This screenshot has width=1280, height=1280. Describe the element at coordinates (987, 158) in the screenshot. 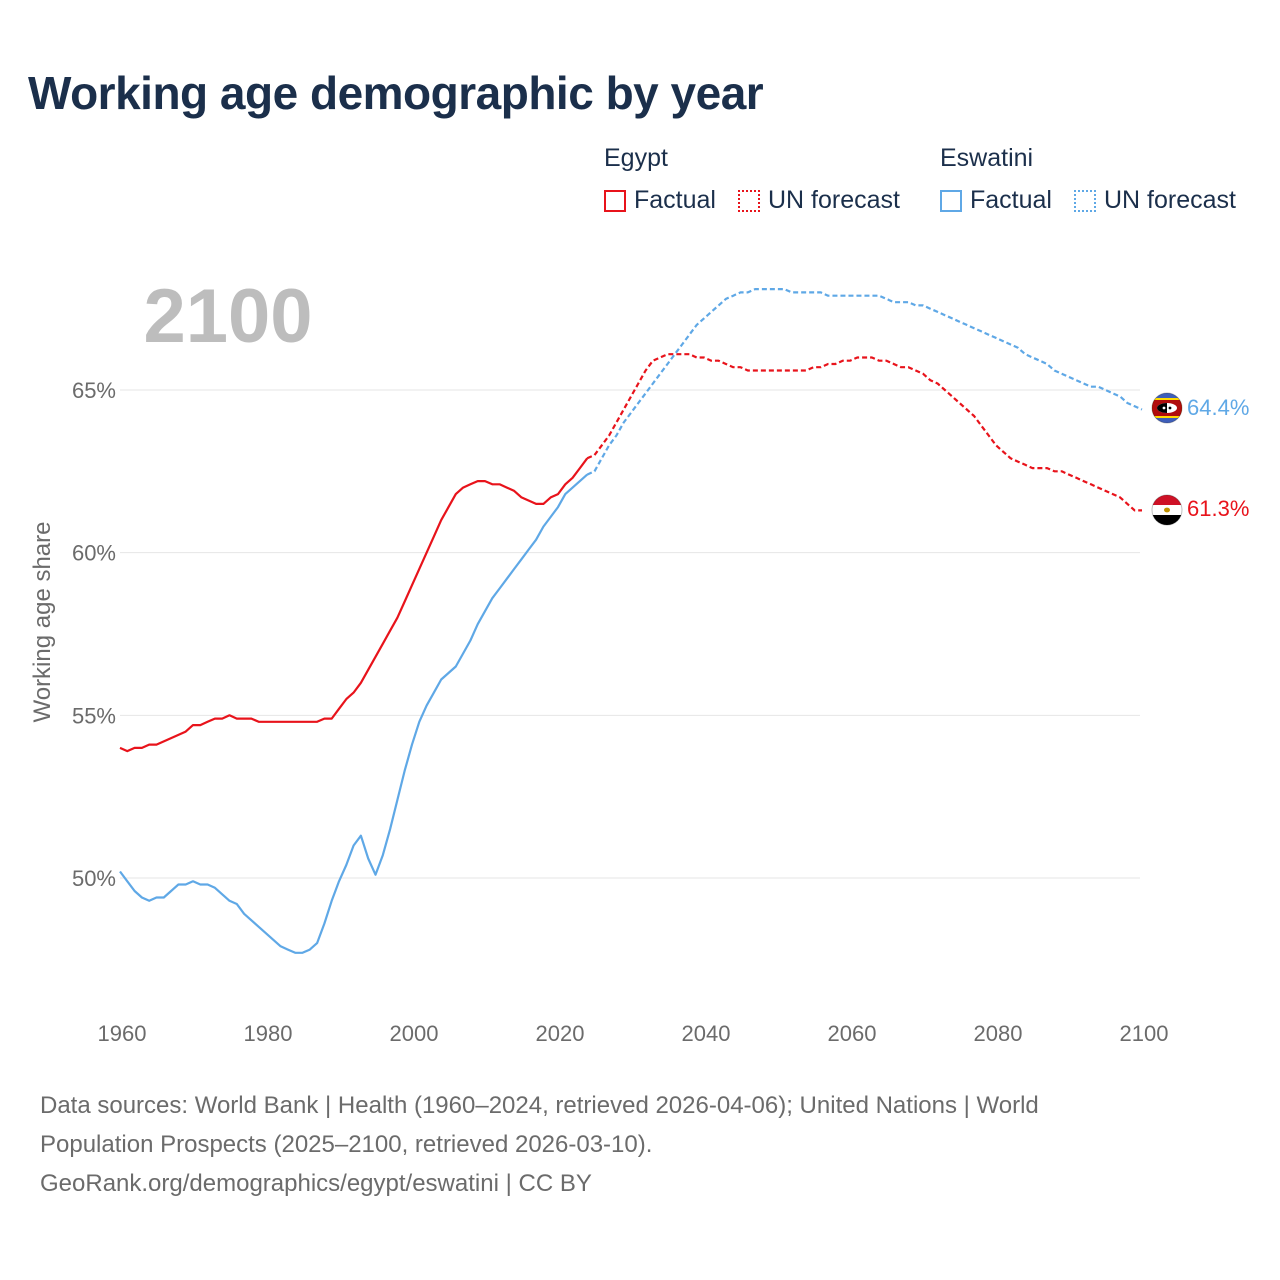

I see `legend-group-eswatini: Eswatini` at that location.